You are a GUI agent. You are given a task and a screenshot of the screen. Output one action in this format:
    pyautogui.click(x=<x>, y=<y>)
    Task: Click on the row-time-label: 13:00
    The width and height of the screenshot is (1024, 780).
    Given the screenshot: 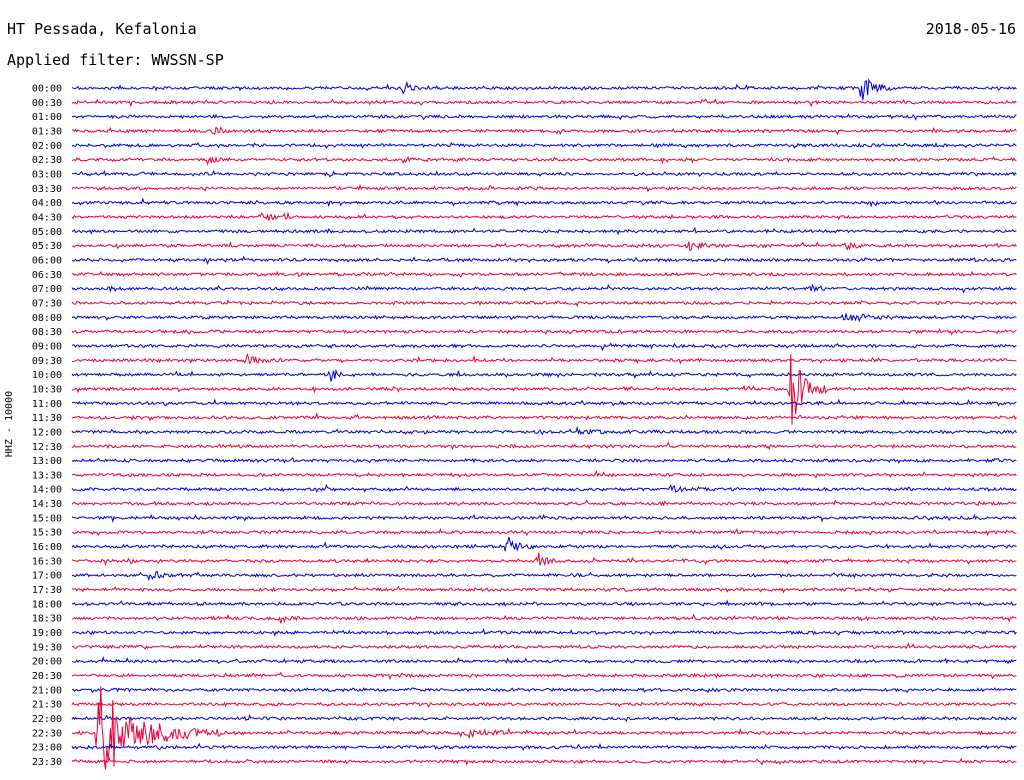 What is the action you would take?
    pyautogui.click(x=47, y=461)
    